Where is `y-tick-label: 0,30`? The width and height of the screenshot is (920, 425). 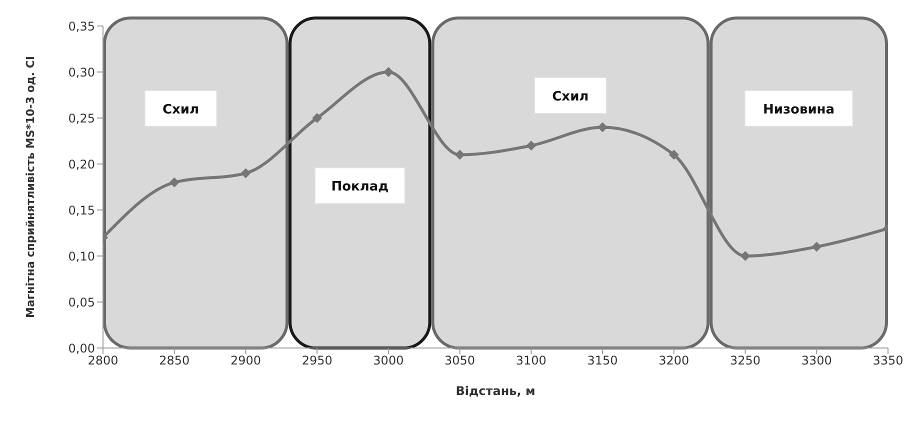
y-tick-label: 0,30 is located at coordinates (81, 72).